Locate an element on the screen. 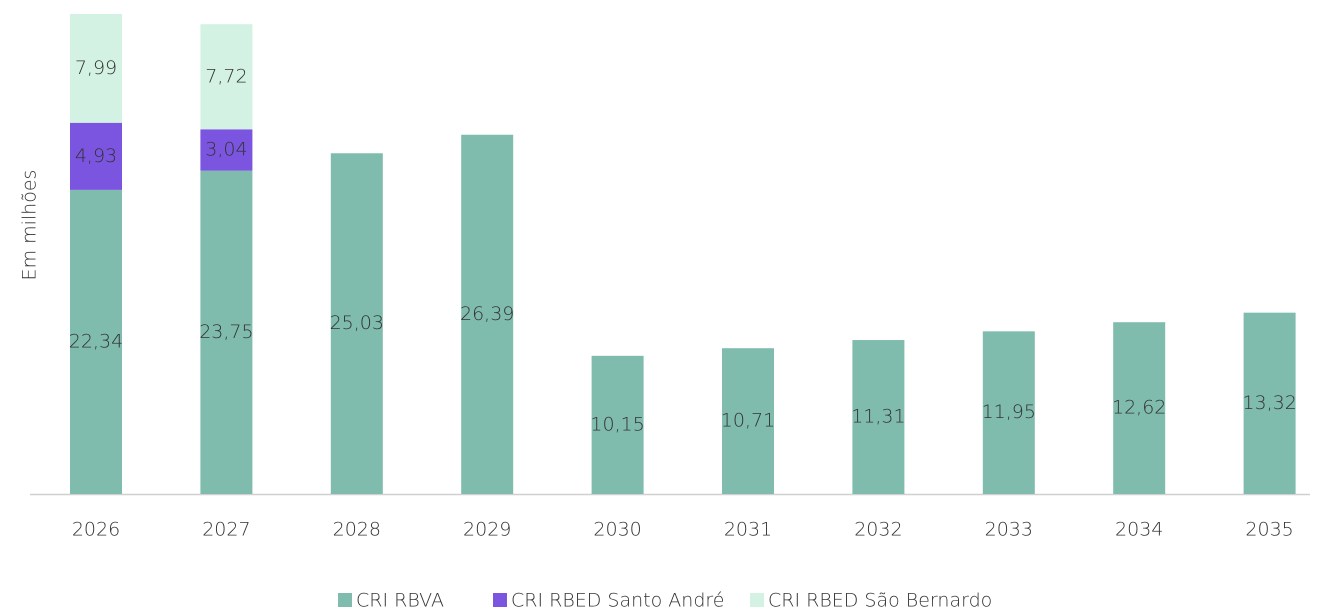  data-label: 10,15 is located at coordinates (617, 424).